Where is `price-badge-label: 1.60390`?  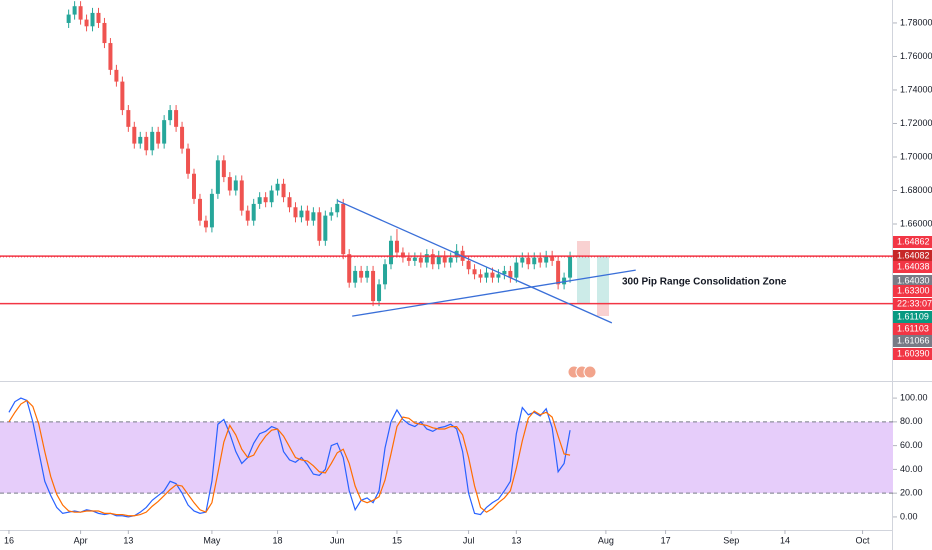 price-badge-label: 1.60390 is located at coordinates (913, 353).